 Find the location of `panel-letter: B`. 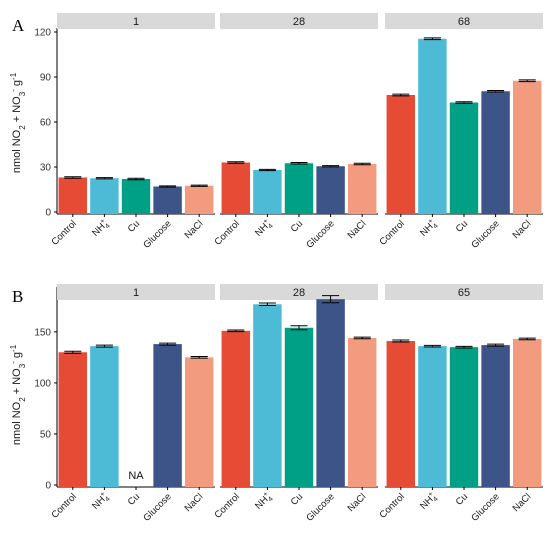

panel-letter: B is located at coordinates (17, 296).